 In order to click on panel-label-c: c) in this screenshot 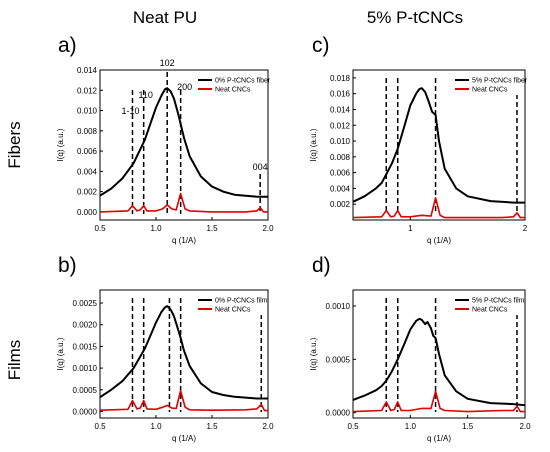, I will do `click(321, 45)`.